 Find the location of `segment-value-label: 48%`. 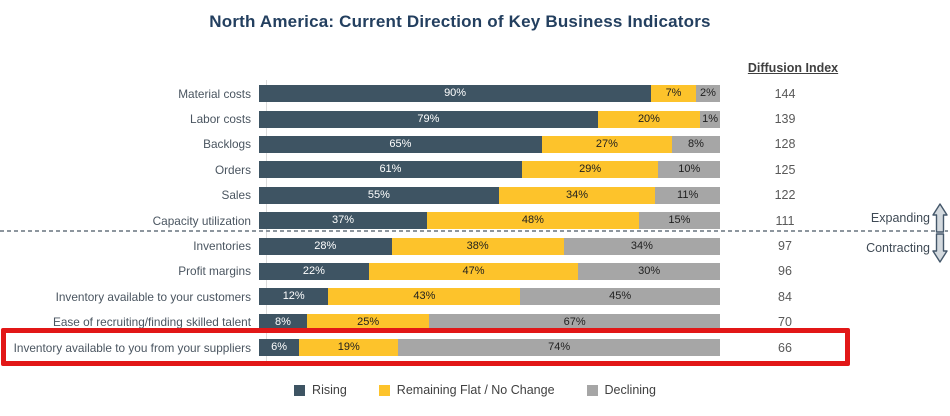

segment-value-label: 48% is located at coordinates (532, 220).